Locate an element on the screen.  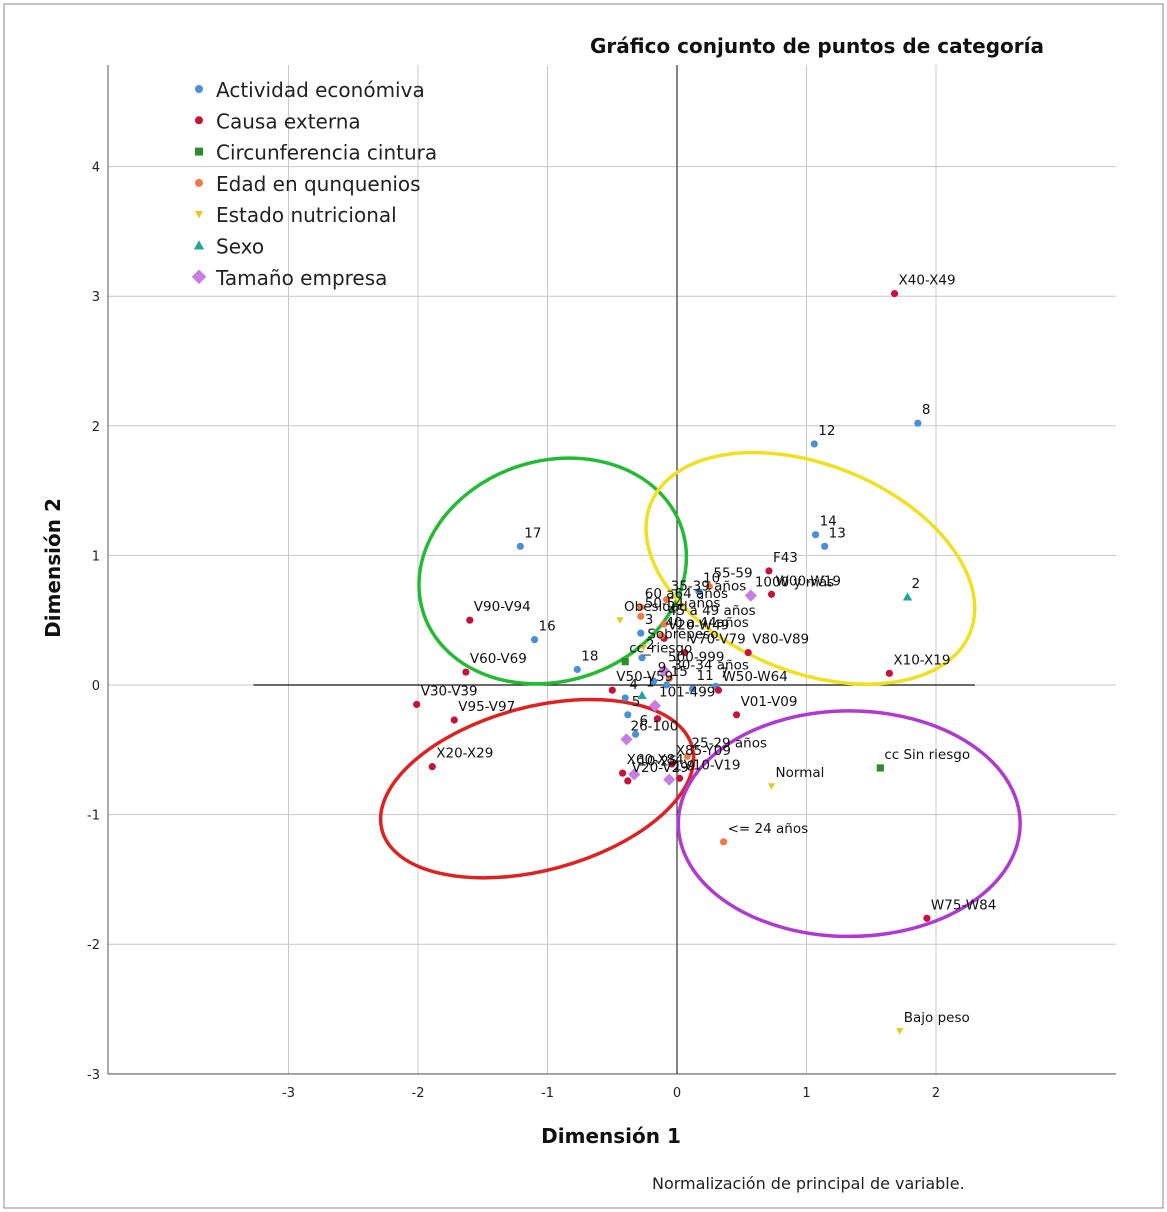
legend-label-5: Sexo is located at coordinates (240, 247).